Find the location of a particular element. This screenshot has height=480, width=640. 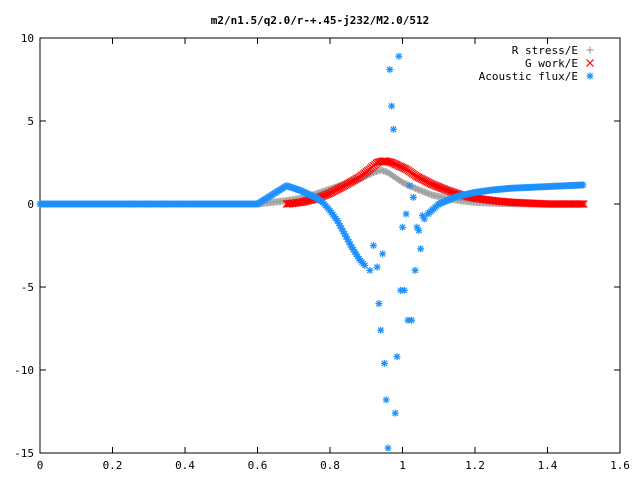

y-tick-label: 0 is located at coordinates (30, 204).